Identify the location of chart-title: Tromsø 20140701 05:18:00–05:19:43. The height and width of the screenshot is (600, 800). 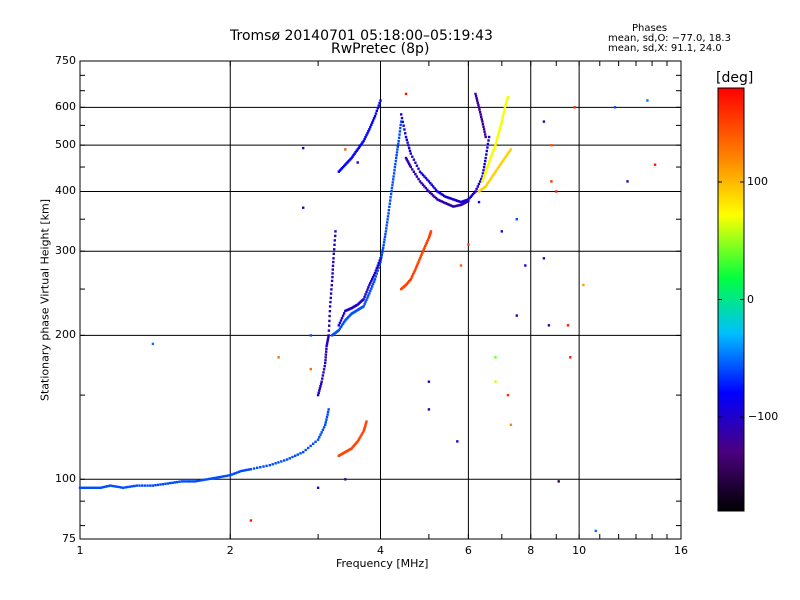
(361, 36).